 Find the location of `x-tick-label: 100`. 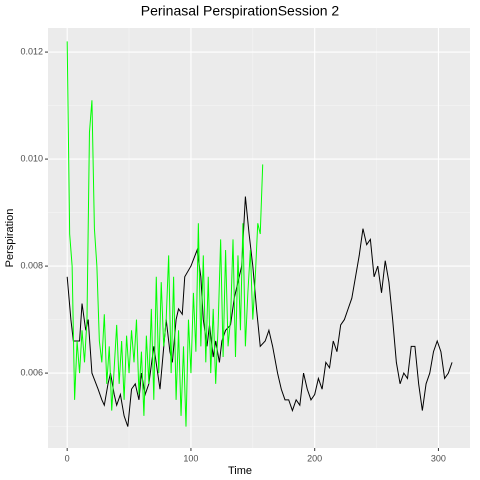

x-tick-label: 100 is located at coordinates (190, 458).